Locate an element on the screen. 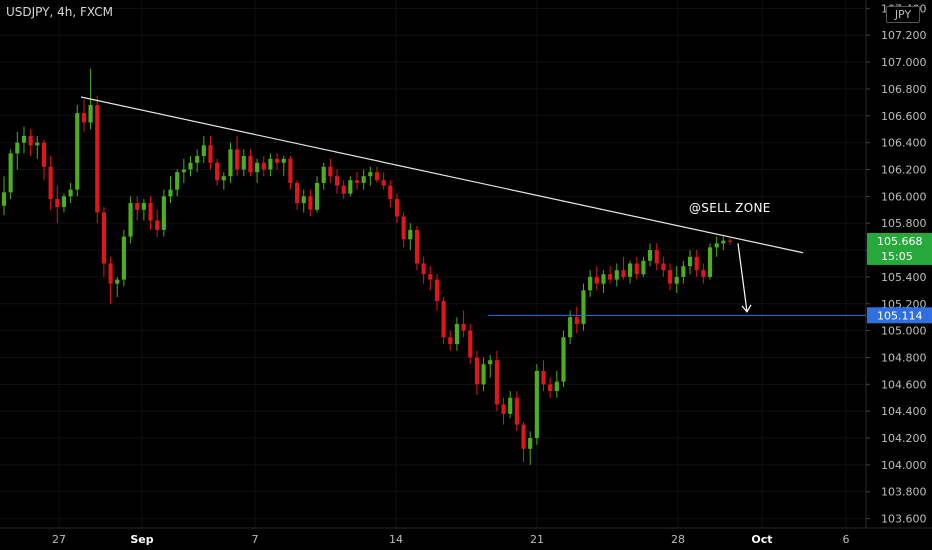  level-price-label: 105.114 is located at coordinates (900, 315).